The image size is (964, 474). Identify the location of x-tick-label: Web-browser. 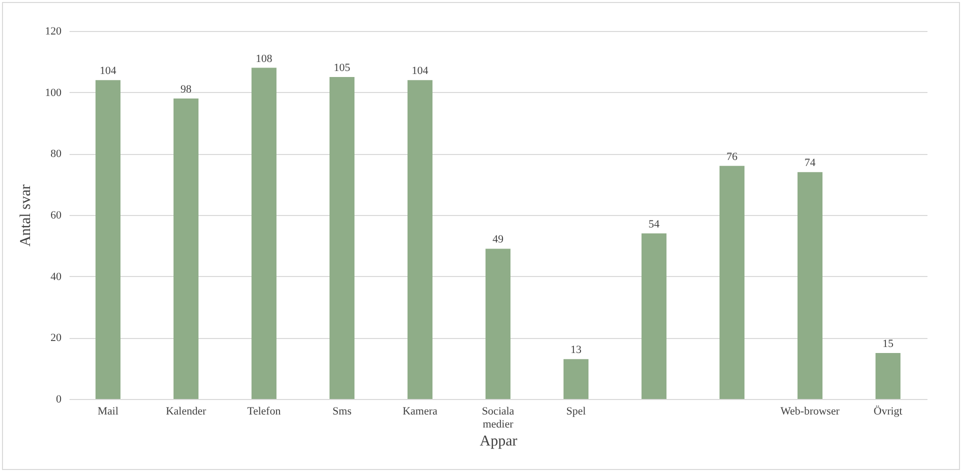
(810, 412).